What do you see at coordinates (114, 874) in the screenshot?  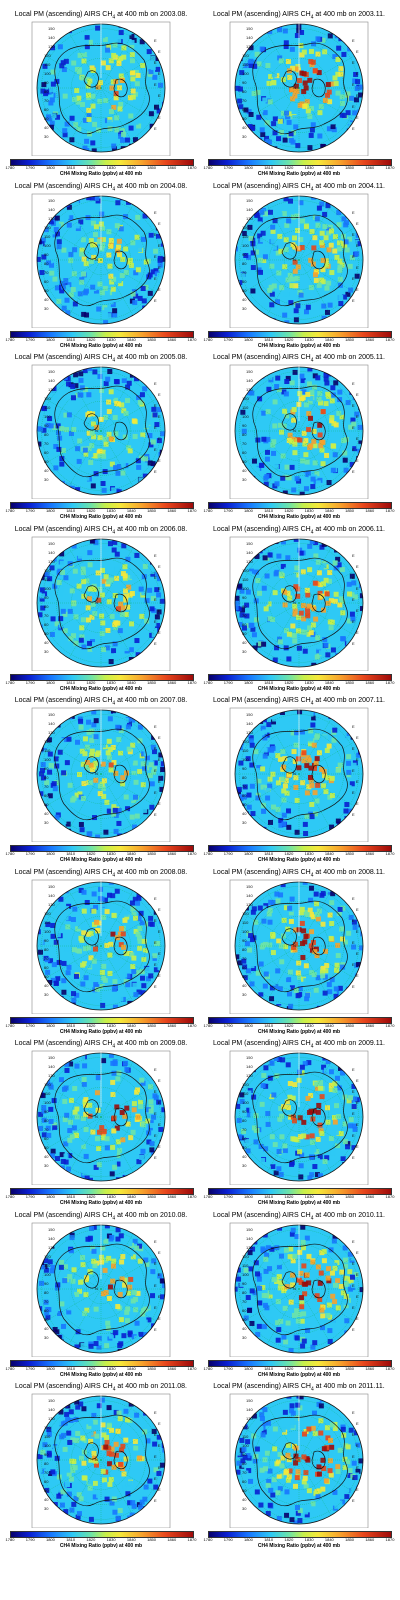 I see `title-subscript: 4` at bounding box center [114, 874].